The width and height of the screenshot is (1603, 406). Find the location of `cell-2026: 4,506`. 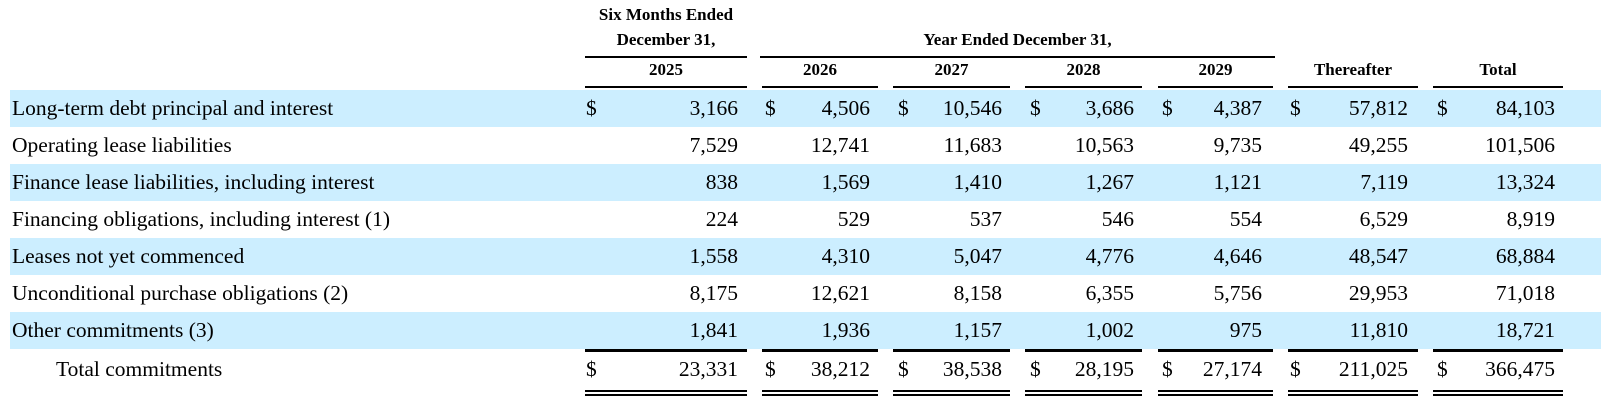

cell-2026: 4,506 is located at coordinates (845, 108).